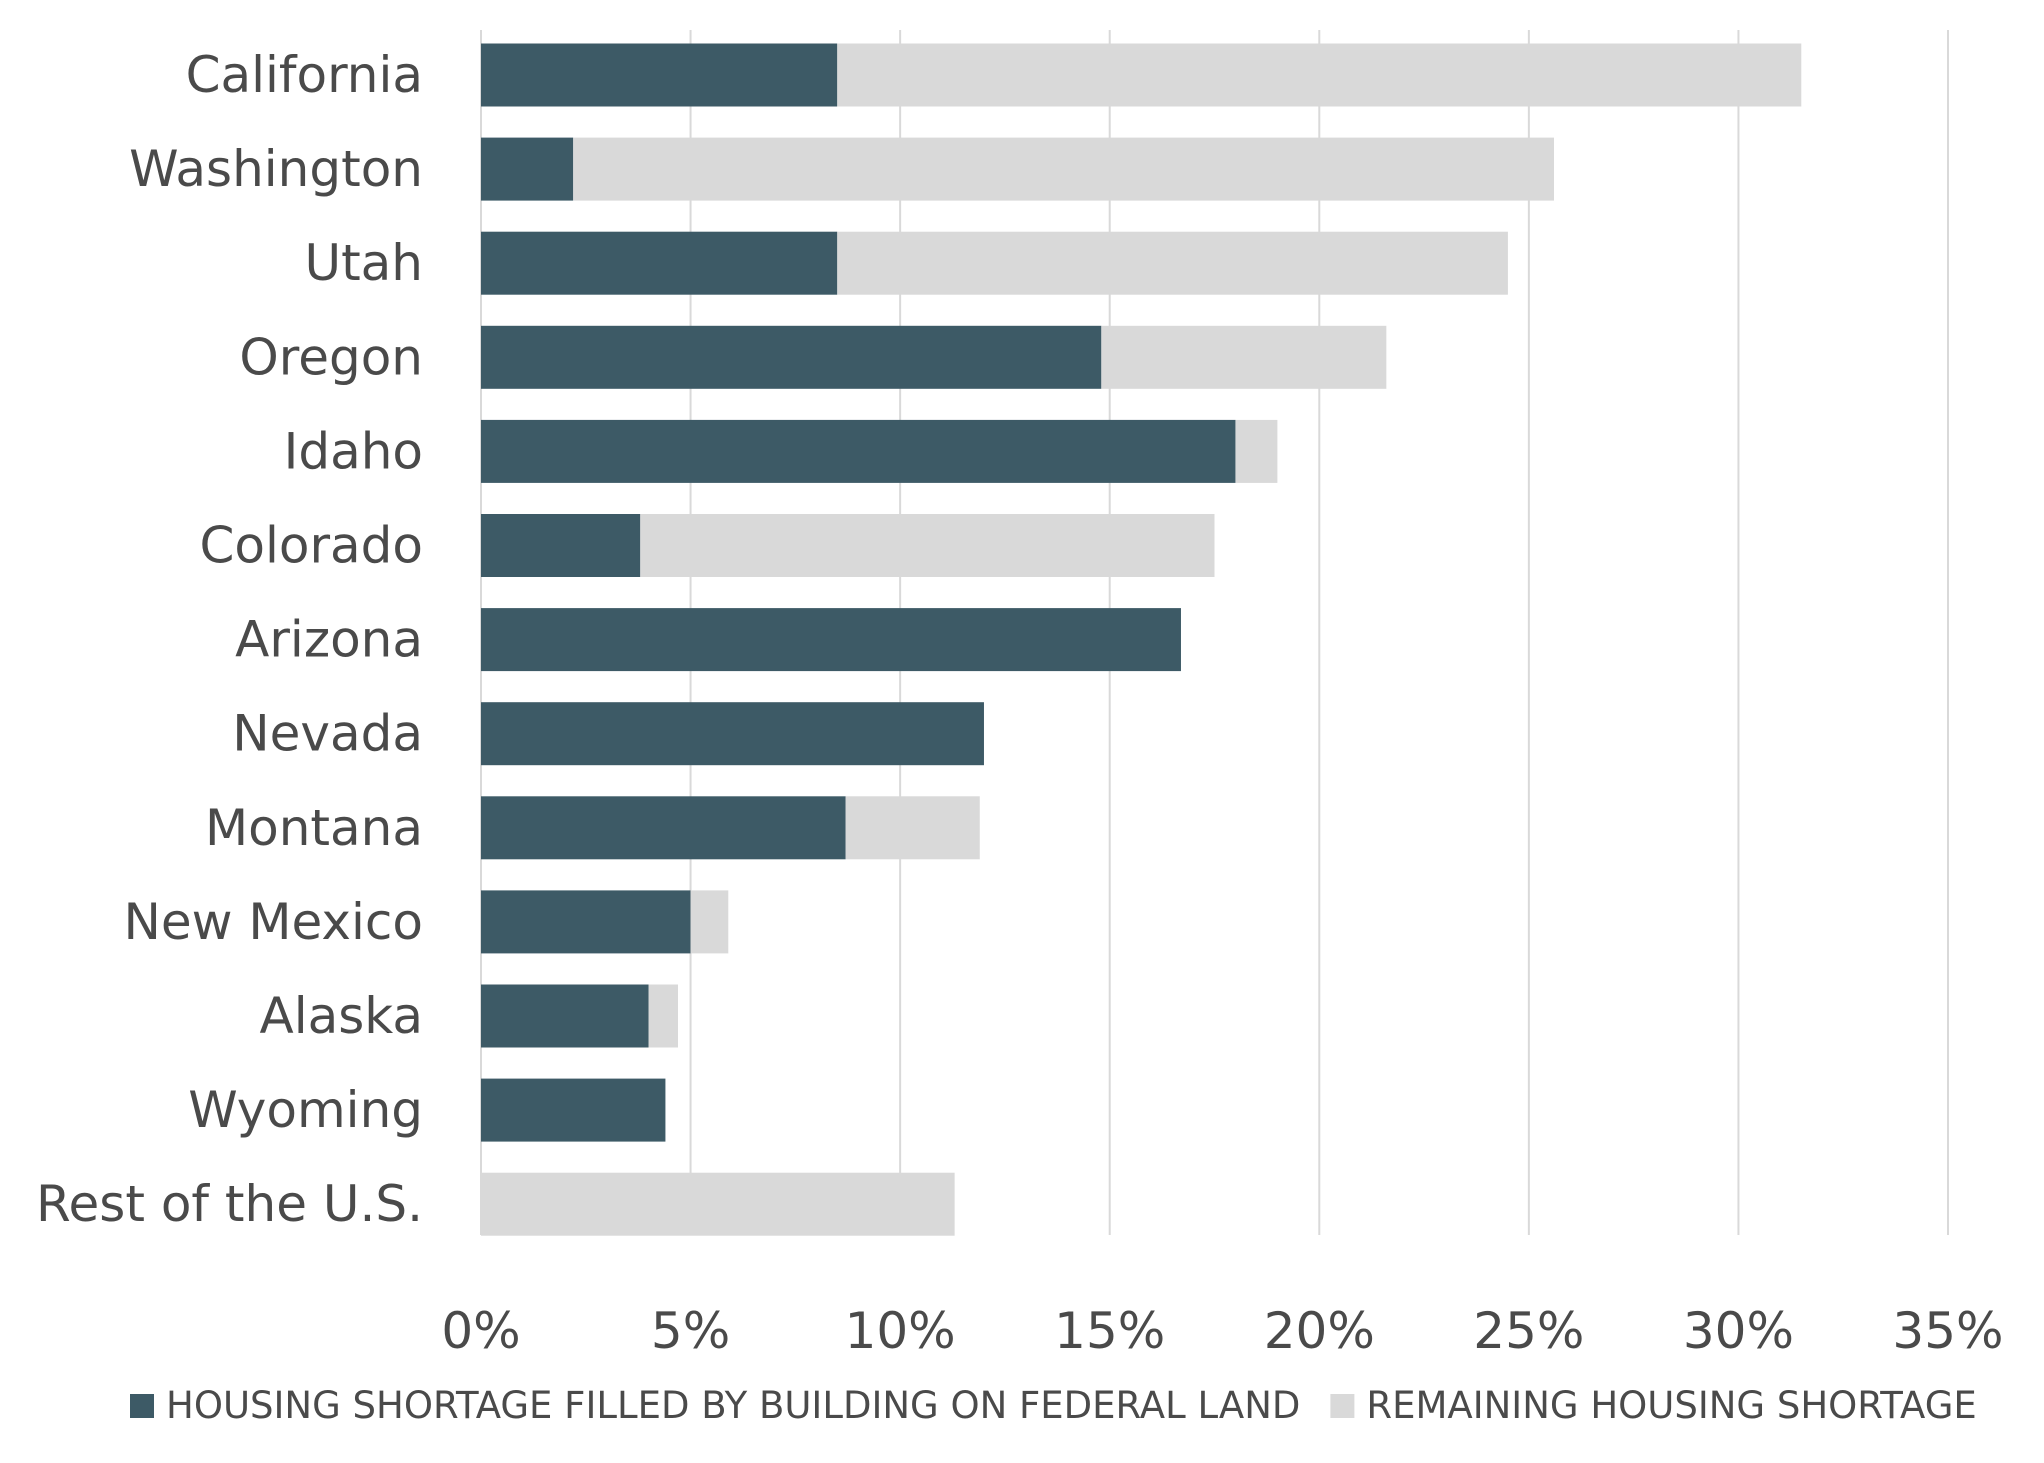 The height and width of the screenshot is (1463, 2044). I want to click on category-label-wyoming: Wyoming, so click(305, 1110).